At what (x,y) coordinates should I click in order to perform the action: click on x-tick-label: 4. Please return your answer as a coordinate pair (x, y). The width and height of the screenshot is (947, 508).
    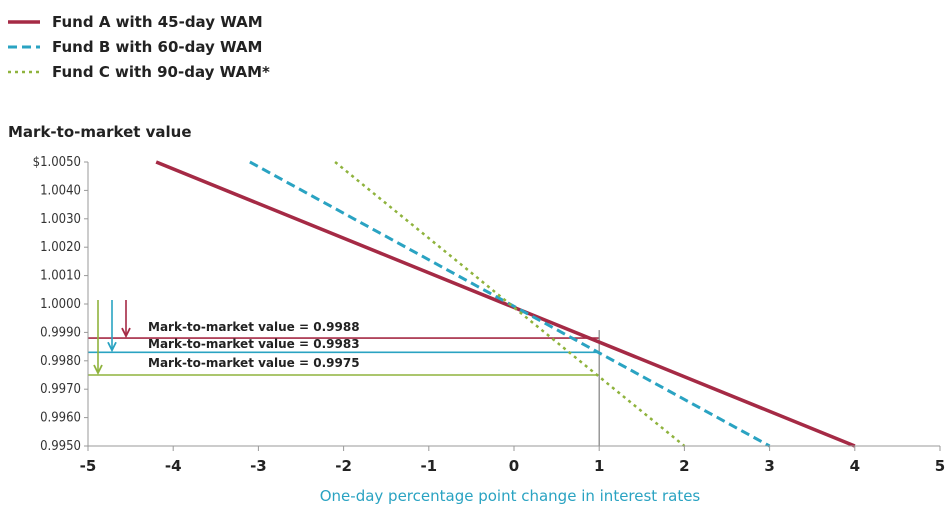
    Looking at the image, I should click on (855, 466).